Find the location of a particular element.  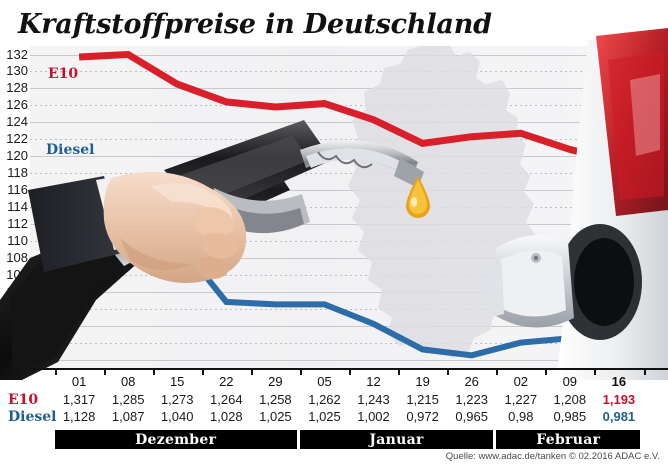

table-cell-diesel: 0,98 is located at coordinates (521, 416).